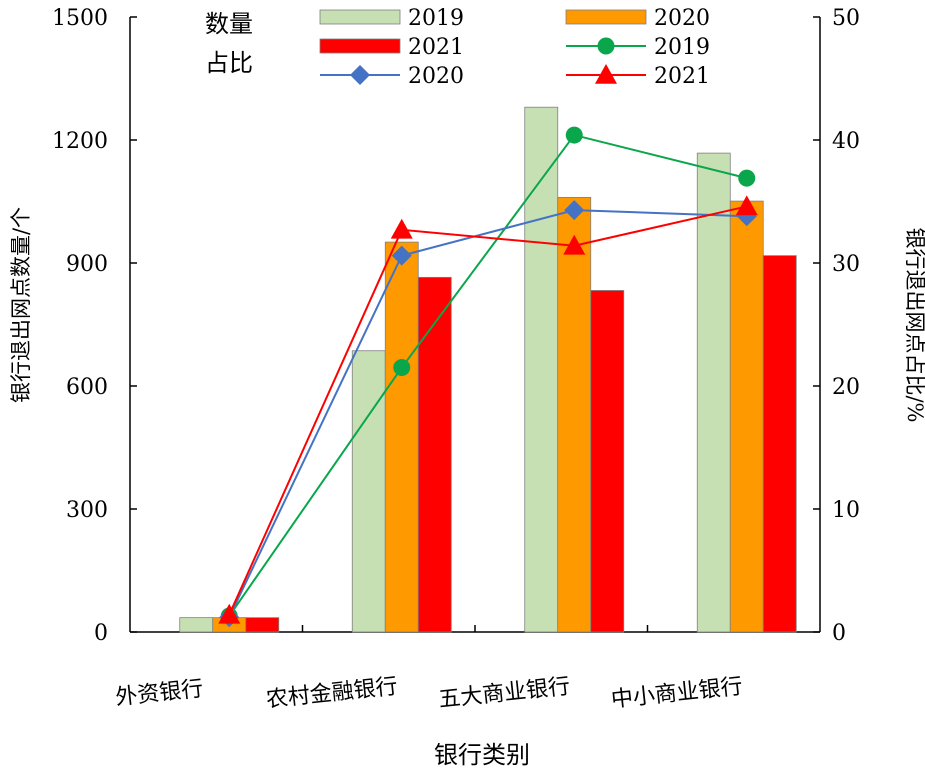  I want to click on legend-swatch-bar-2020, so click(606, 17).